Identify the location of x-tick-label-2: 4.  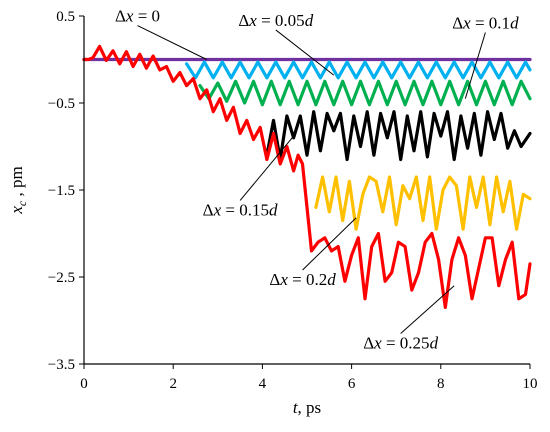
(263, 384).